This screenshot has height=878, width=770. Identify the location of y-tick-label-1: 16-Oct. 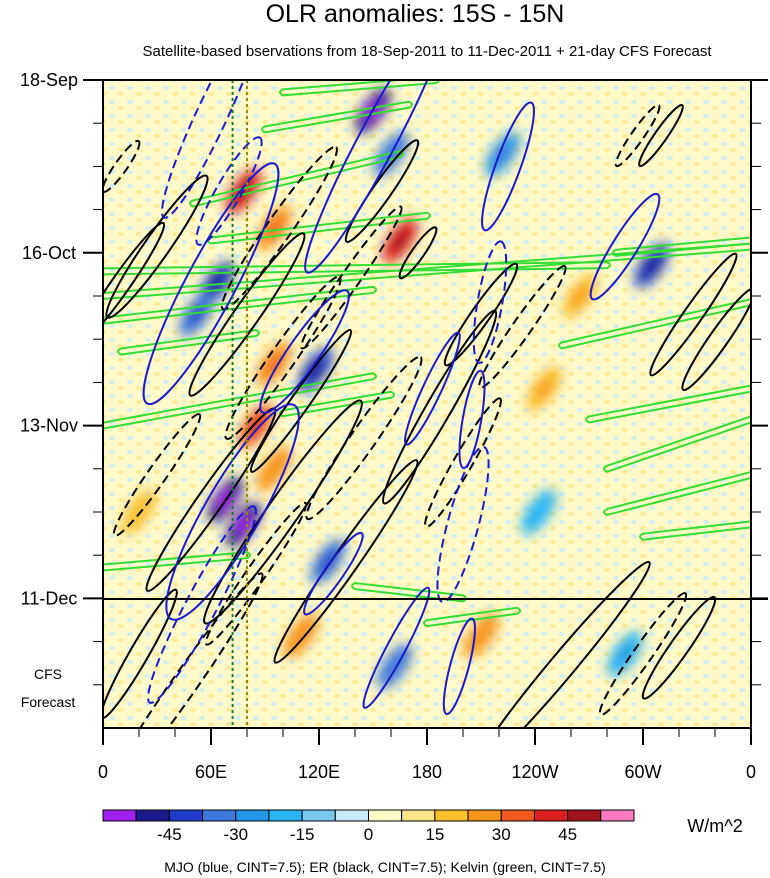
(49, 253).